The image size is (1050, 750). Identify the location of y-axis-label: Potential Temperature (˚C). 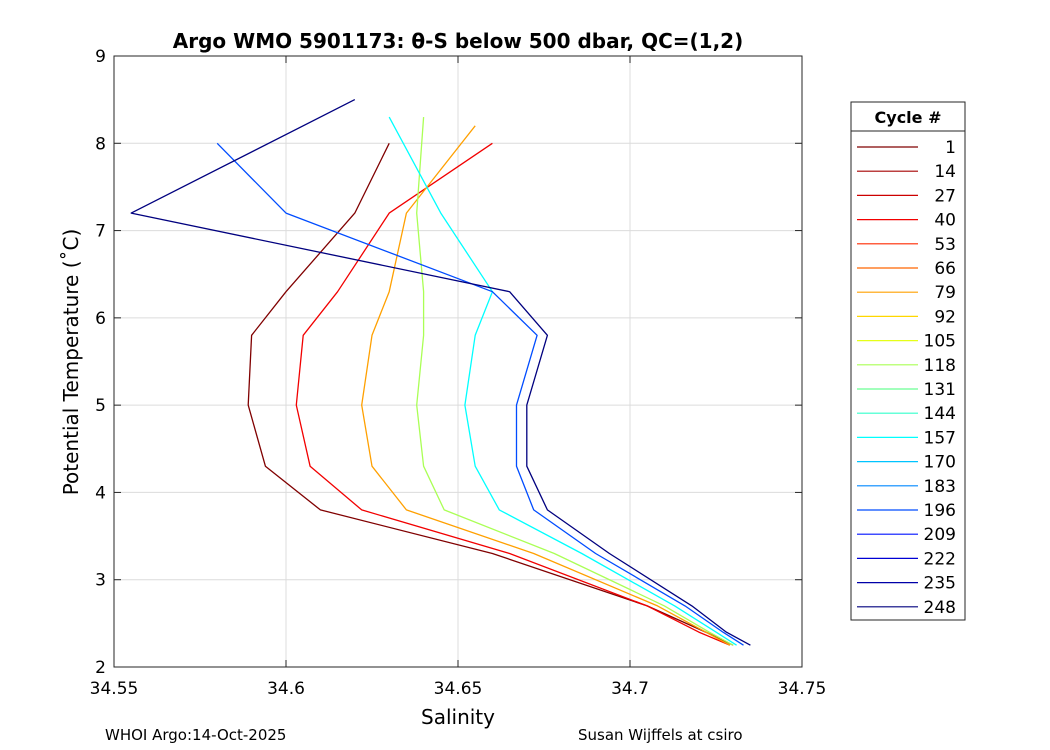
(71, 362).